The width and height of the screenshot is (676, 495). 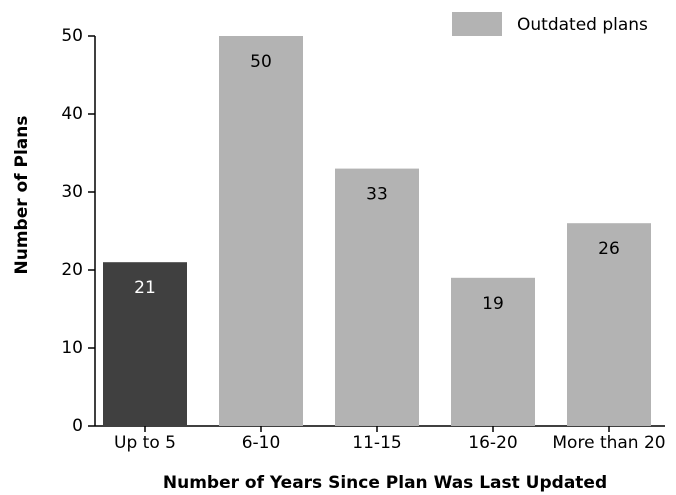 What do you see at coordinates (261, 62) in the screenshot?
I see `value-label: 50` at bounding box center [261, 62].